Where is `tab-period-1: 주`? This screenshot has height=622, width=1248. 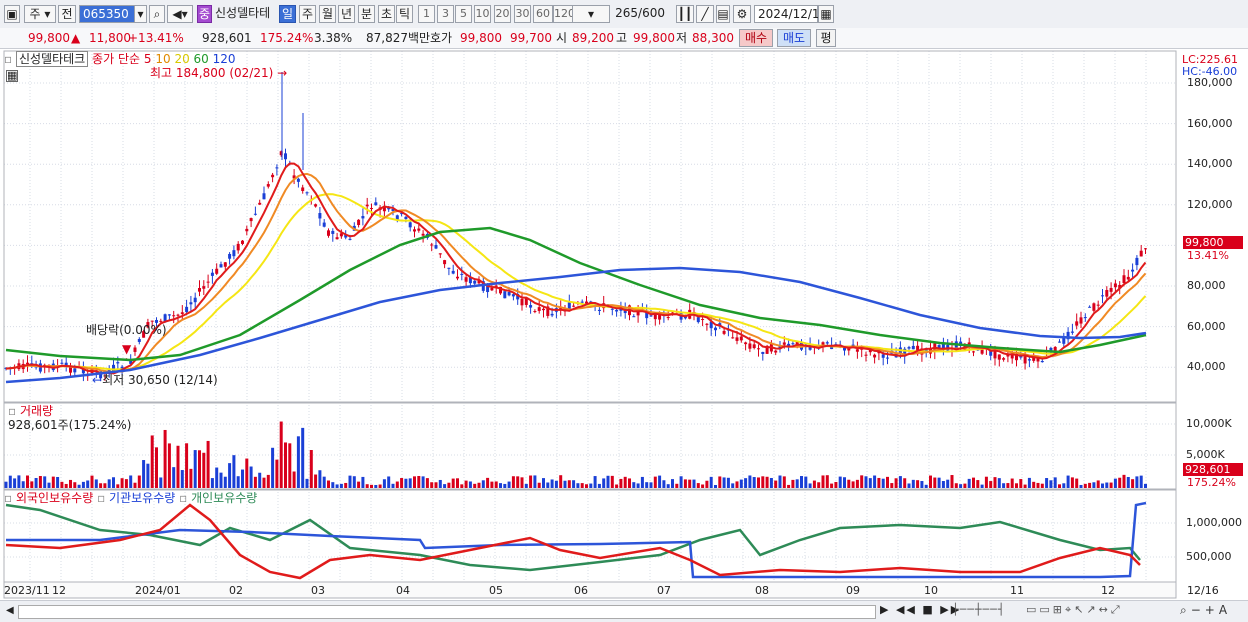
tab-period-1: 주 is located at coordinates (307, 14).